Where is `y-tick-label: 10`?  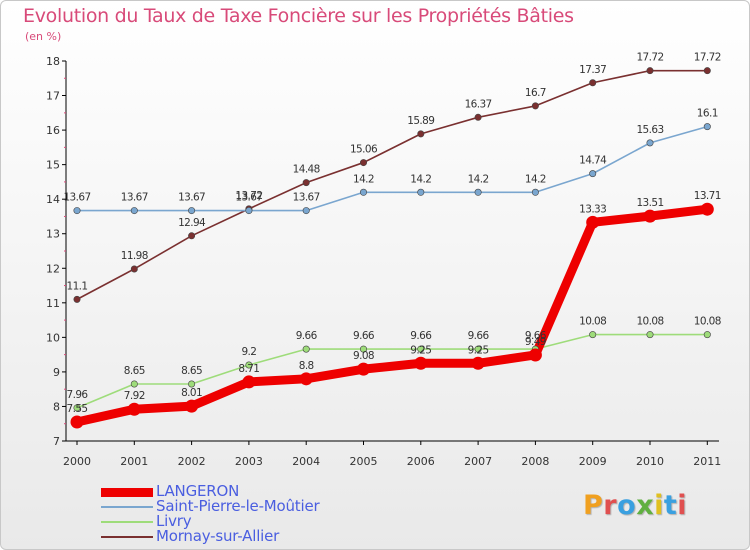 y-tick-label: 10 is located at coordinates (53, 337).